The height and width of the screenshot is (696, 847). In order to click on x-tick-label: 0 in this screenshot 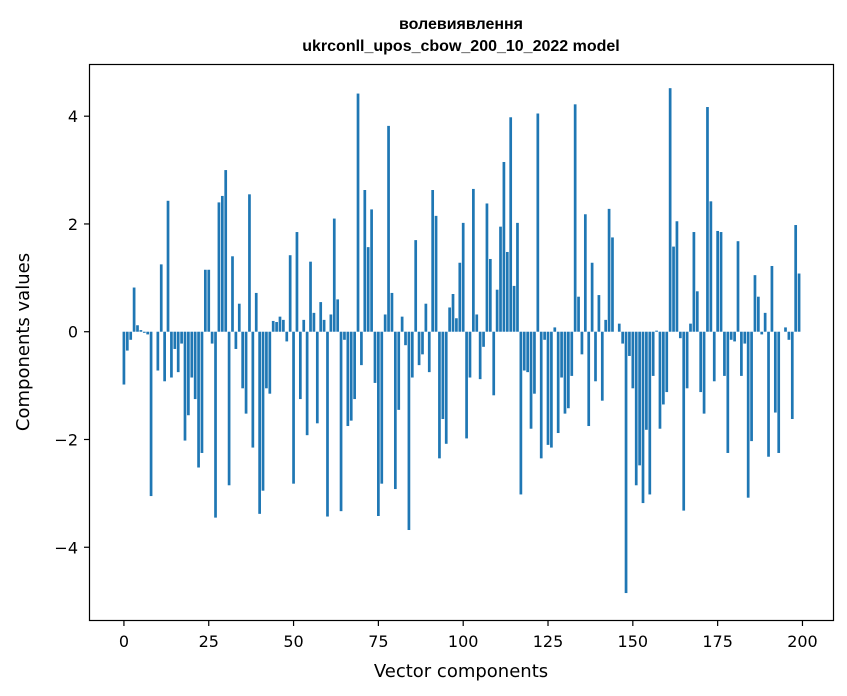, I will do `click(124, 641)`.